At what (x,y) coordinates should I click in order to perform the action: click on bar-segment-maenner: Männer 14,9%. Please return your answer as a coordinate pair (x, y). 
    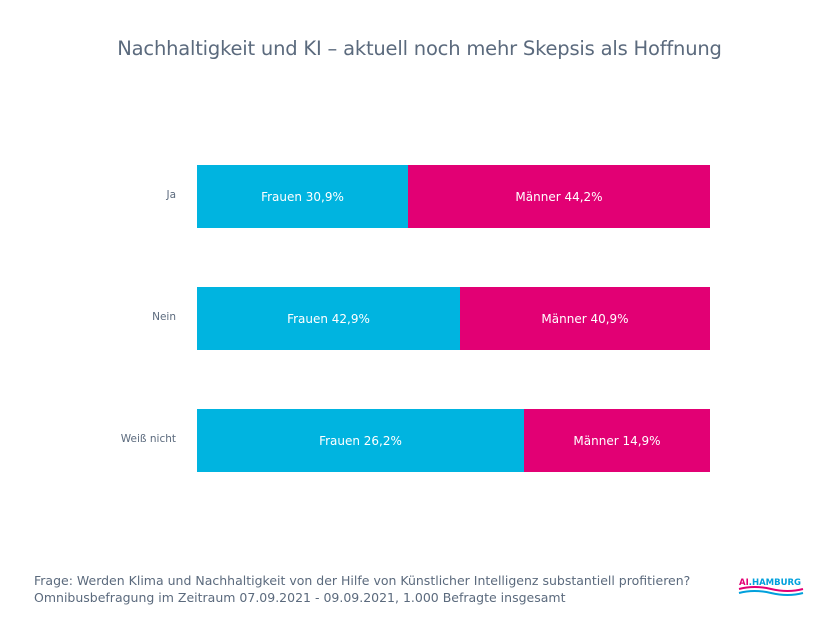
    Looking at the image, I should click on (617, 440).